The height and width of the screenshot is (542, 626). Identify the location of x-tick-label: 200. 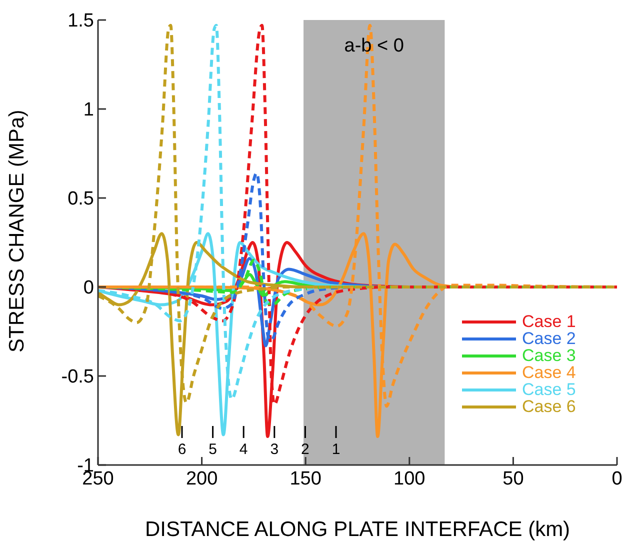
(202, 479).